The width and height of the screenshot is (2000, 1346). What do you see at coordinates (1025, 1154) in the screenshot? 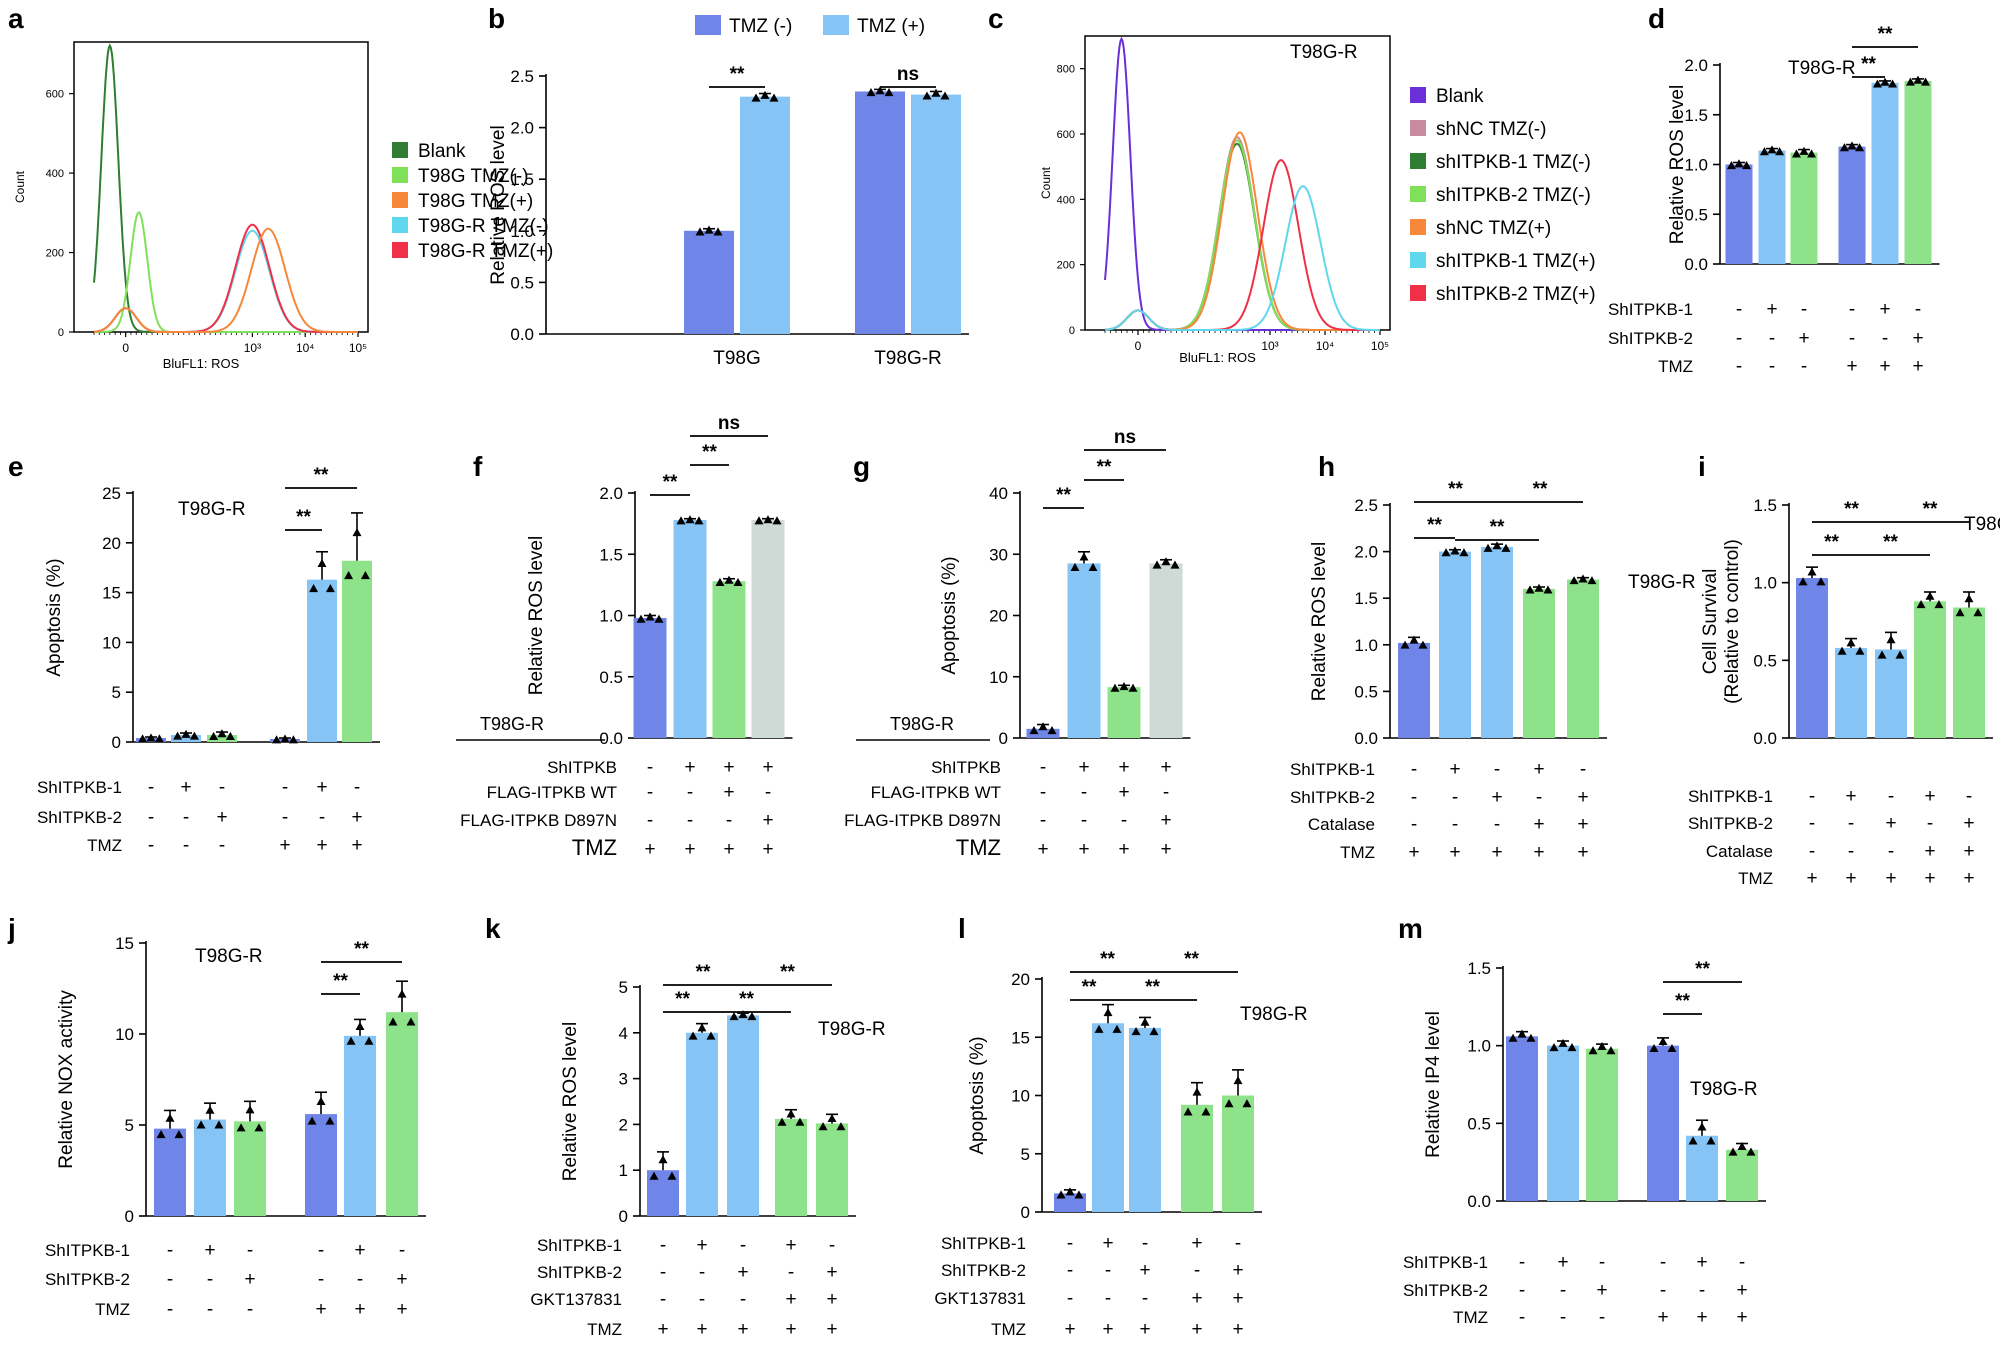
I see `y-tick-label: 5` at bounding box center [1025, 1154].